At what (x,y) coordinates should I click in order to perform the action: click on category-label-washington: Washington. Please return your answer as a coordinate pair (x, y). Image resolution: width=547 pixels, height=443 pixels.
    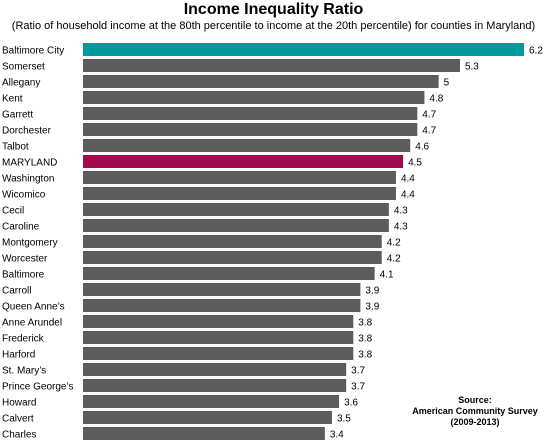
    Looking at the image, I should click on (28, 179).